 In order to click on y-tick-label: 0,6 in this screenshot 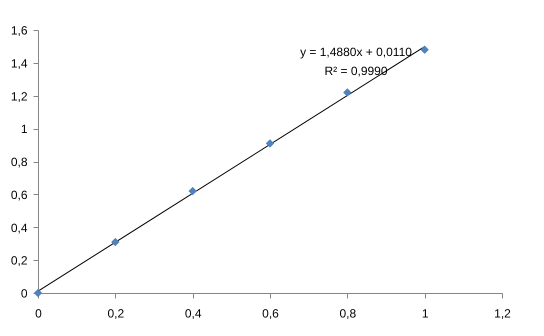, I will do `click(19, 195)`.